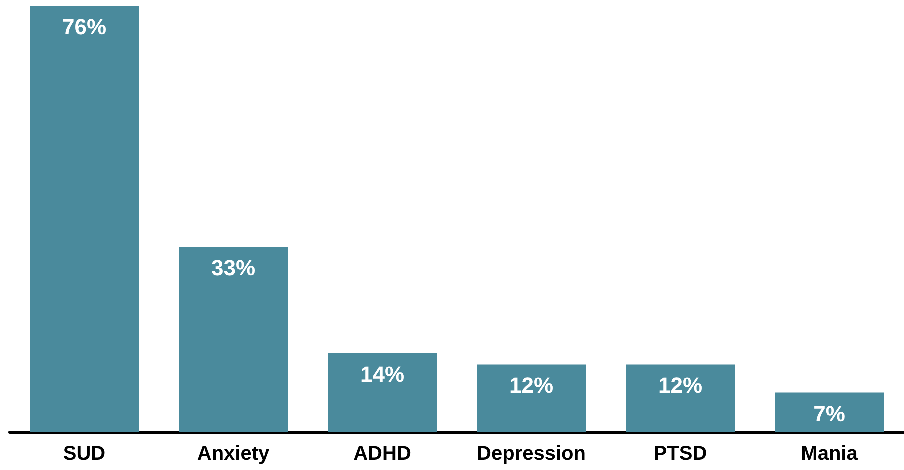 Image resolution: width=904 pixels, height=470 pixels. Describe the element at coordinates (830, 454) in the screenshot. I see `x-tick-label: Mania` at that location.